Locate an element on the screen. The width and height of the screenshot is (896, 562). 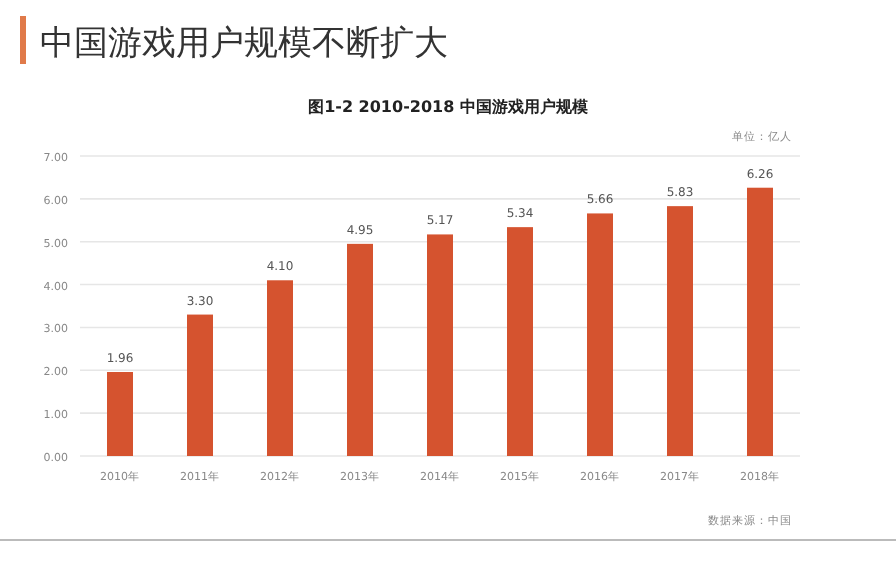
chart-subtitle: 图1-2 2010-2018 中国游戏用户规模 is located at coordinates (449, 107).